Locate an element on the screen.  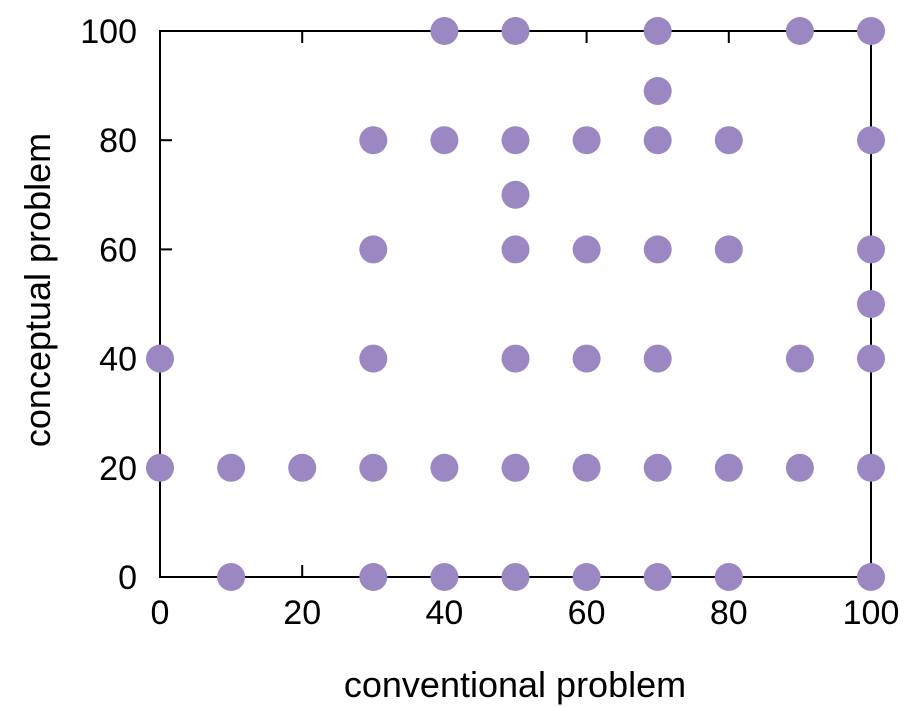
y-tick-label: 20 is located at coordinates (118, 469).